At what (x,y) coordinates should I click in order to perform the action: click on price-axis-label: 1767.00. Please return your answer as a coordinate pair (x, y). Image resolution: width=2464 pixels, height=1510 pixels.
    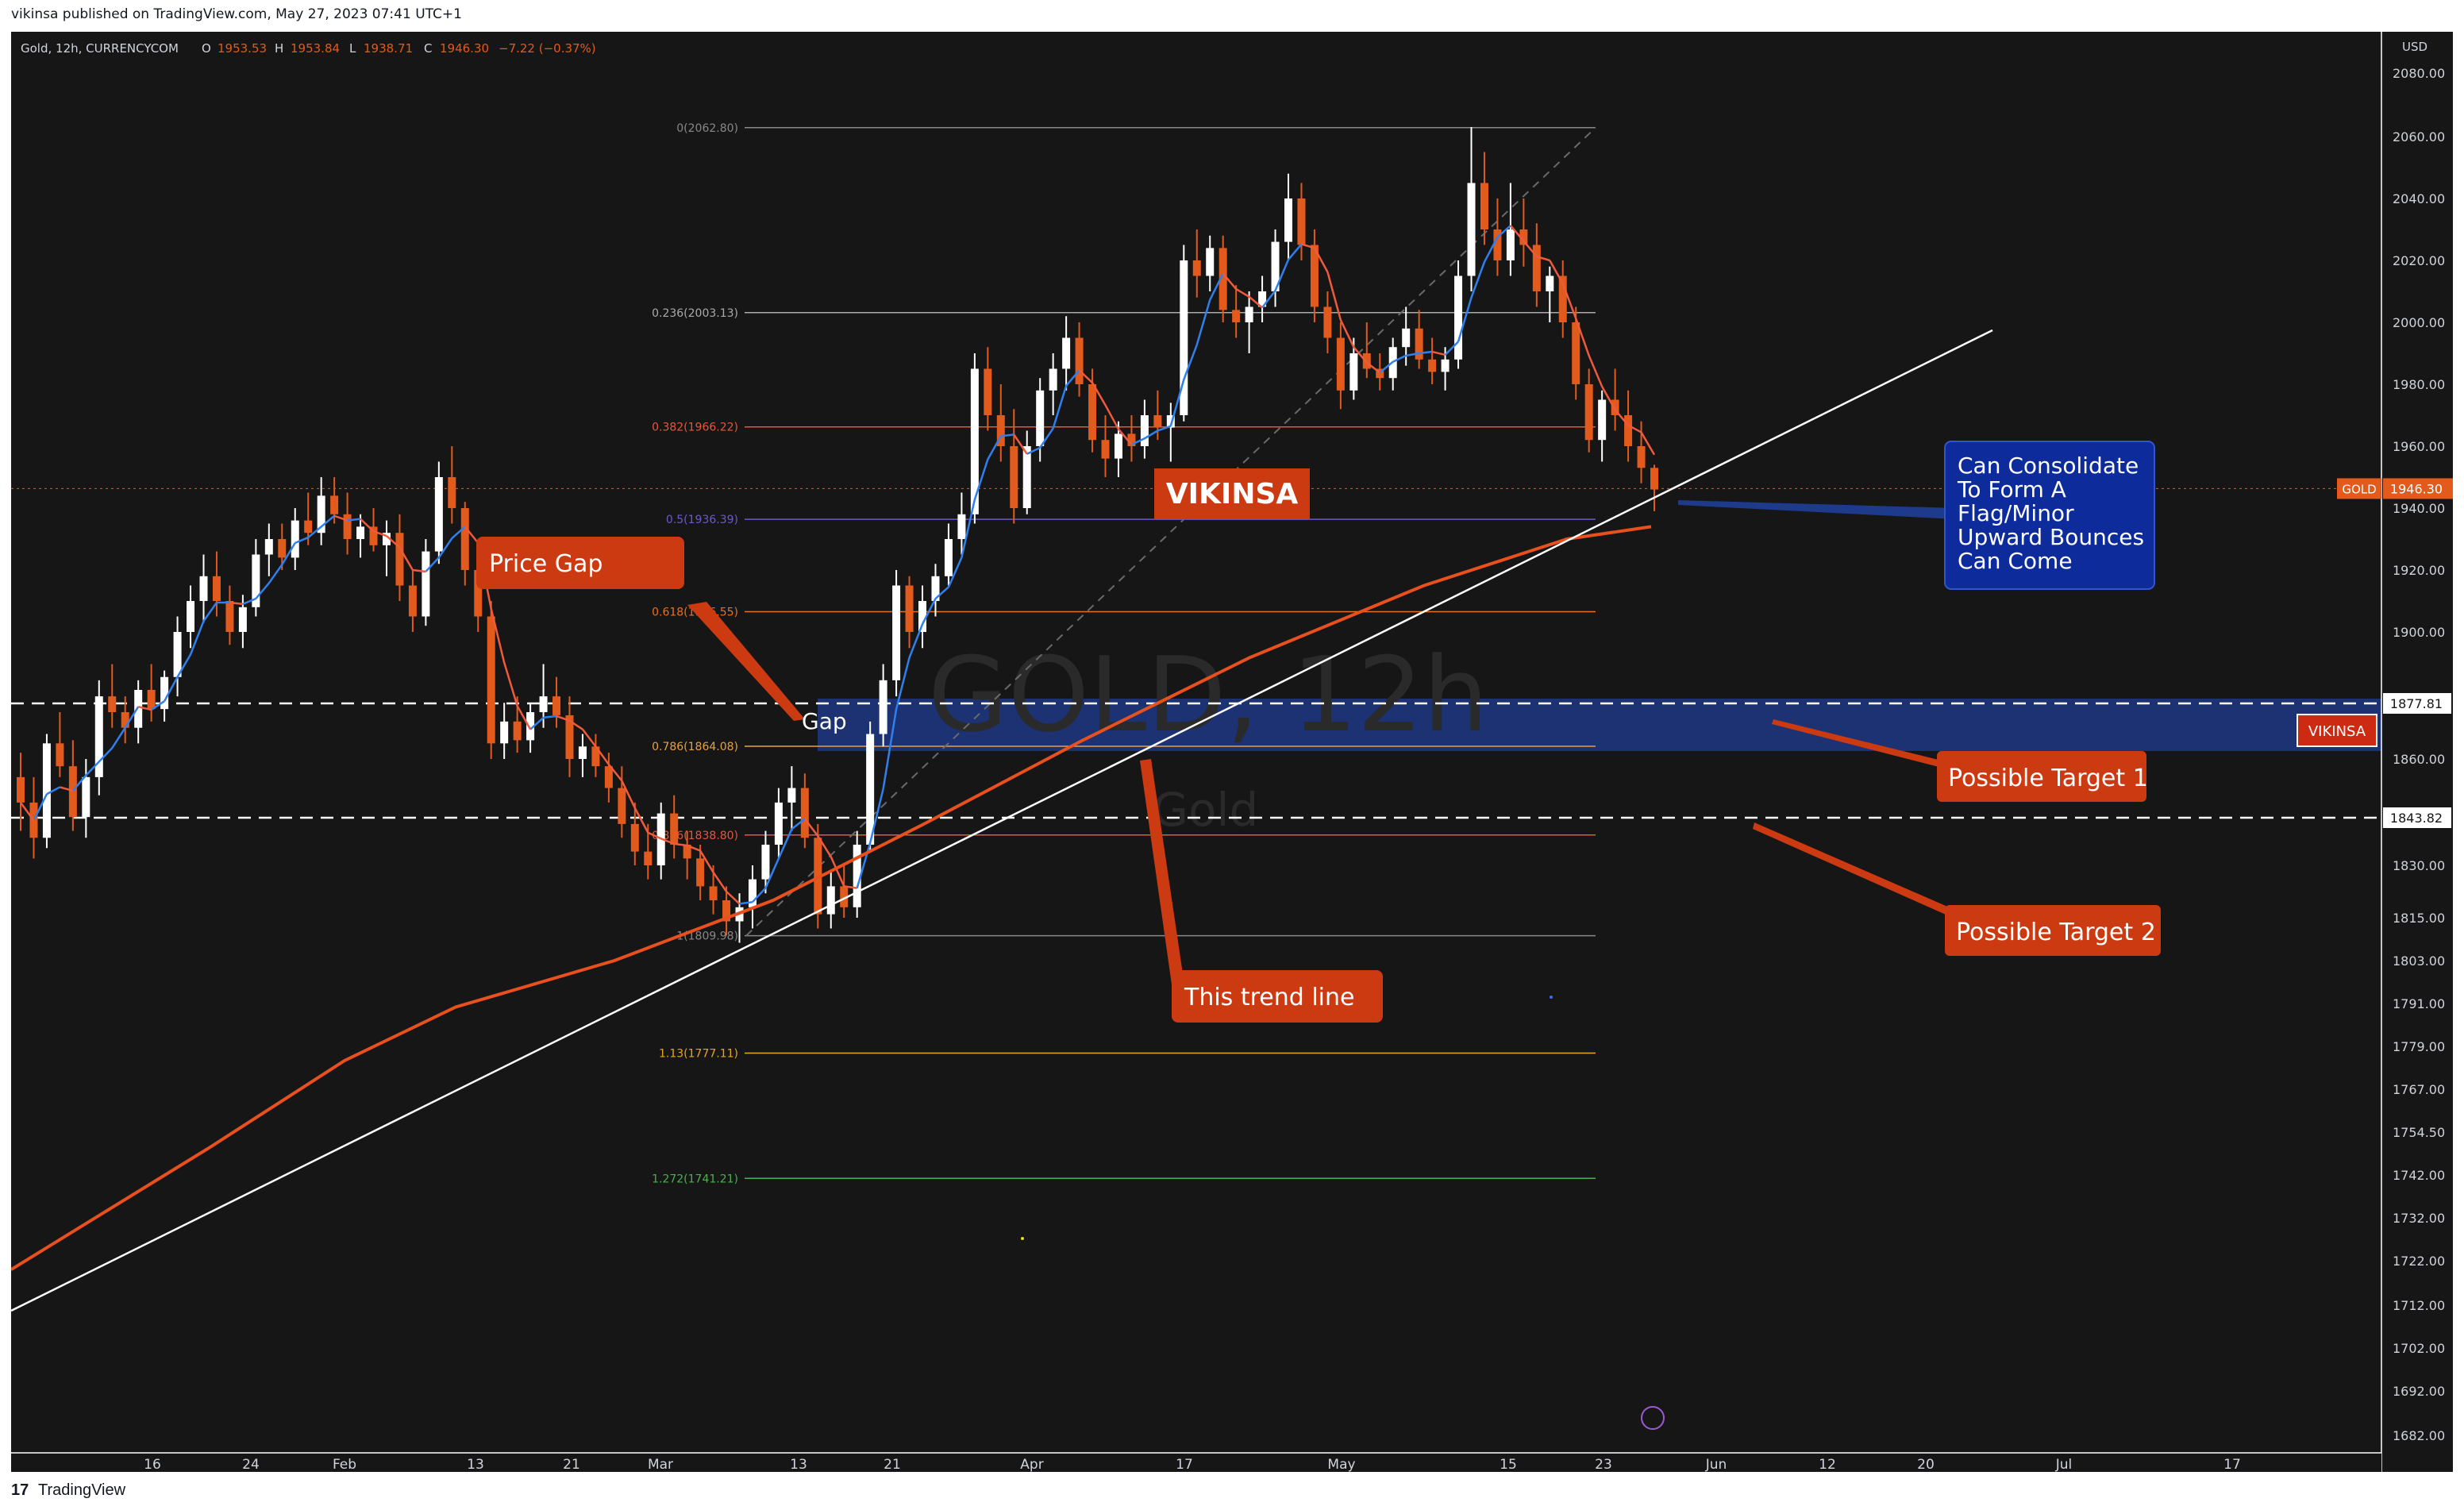
    Looking at the image, I should click on (2419, 1089).